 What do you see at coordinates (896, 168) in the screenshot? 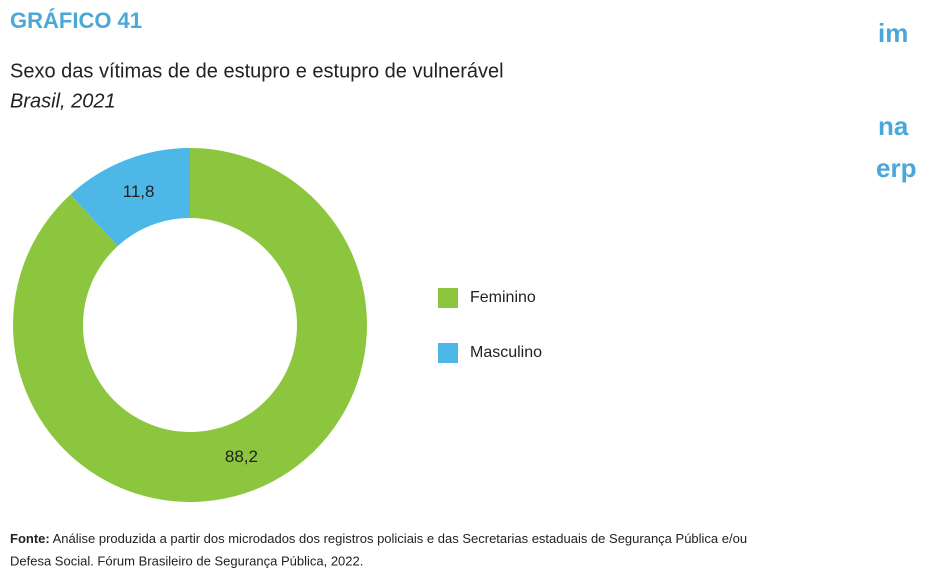
I see `side-text: erp` at bounding box center [896, 168].